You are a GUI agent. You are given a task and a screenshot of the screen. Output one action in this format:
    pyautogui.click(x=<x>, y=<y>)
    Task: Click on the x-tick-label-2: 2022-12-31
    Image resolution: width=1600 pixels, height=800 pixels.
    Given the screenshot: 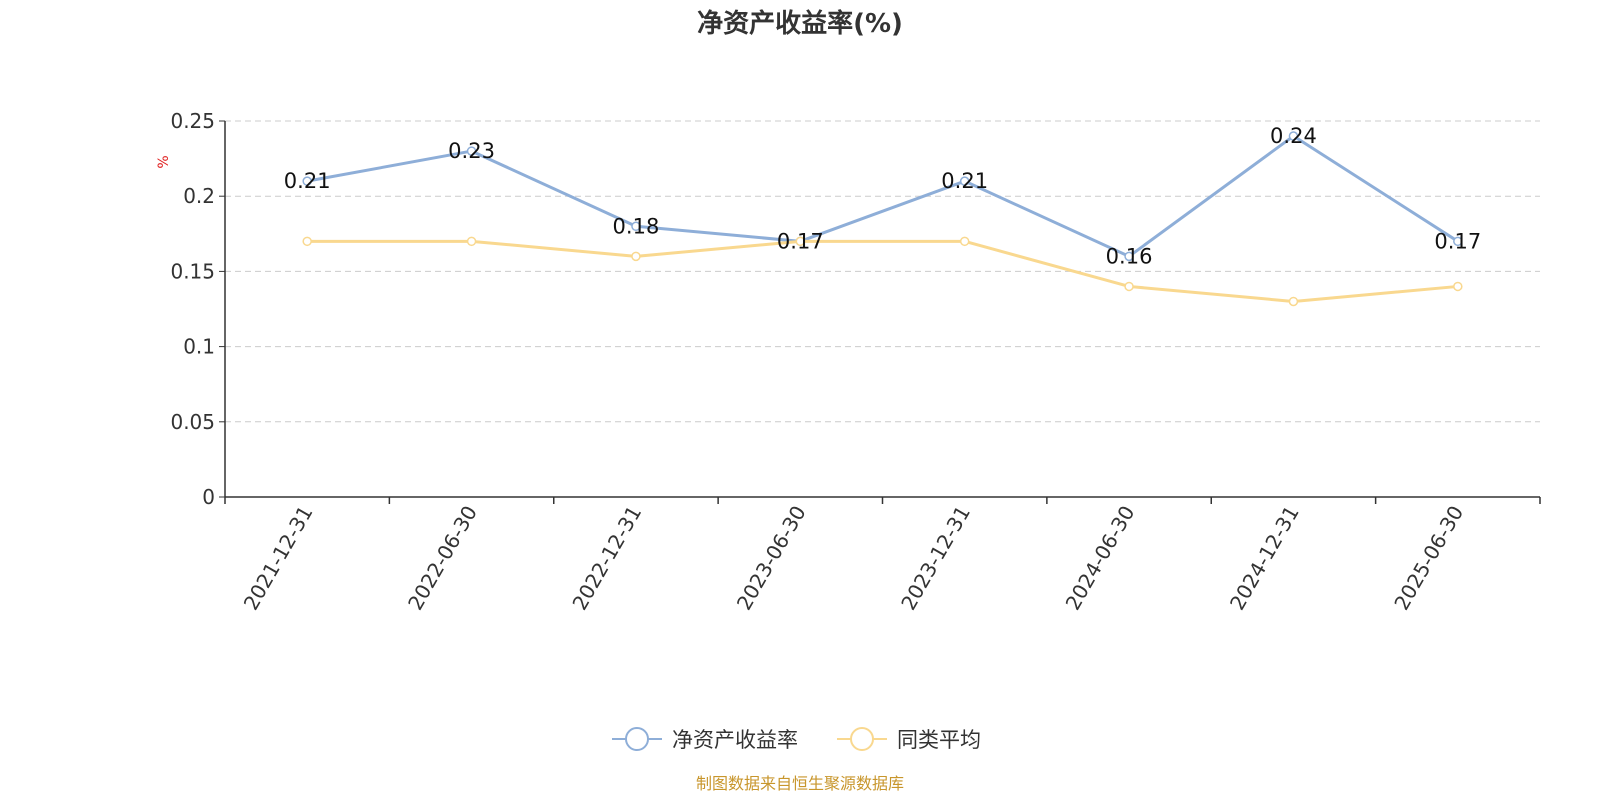 What is the action you would take?
    pyautogui.click(x=606, y=558)
    